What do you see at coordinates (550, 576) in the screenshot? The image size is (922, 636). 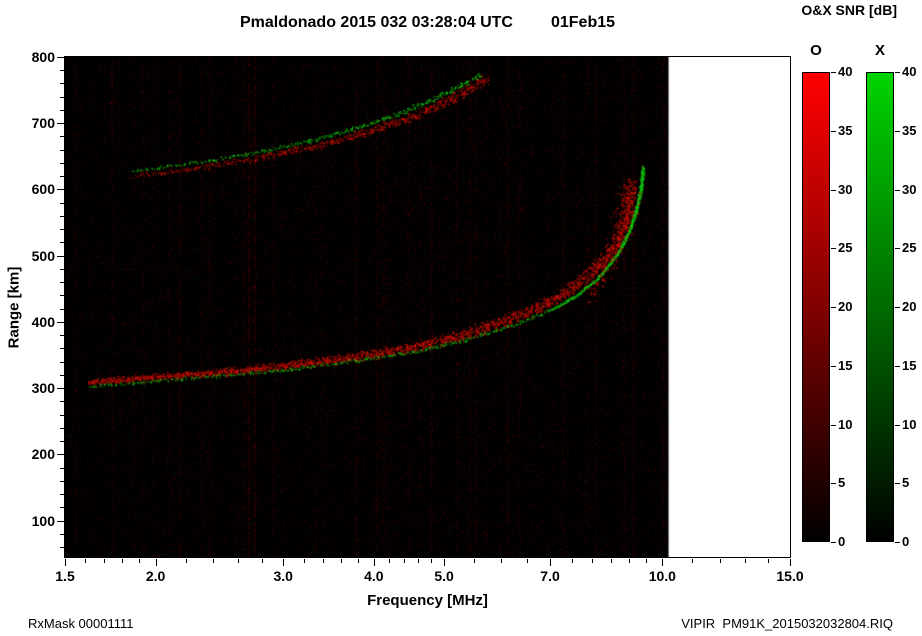 I see `x-tick-label: 7.0` at bounding box center [550, 576].